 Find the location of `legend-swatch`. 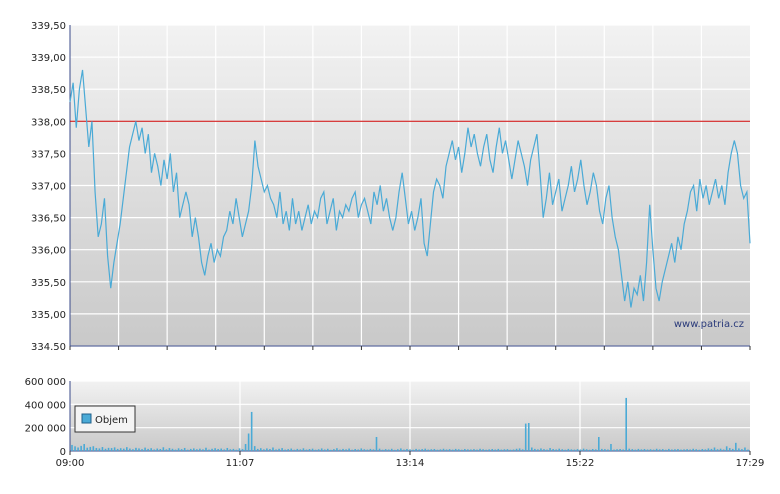

legend-swatch is located at coordinates (86, 418).